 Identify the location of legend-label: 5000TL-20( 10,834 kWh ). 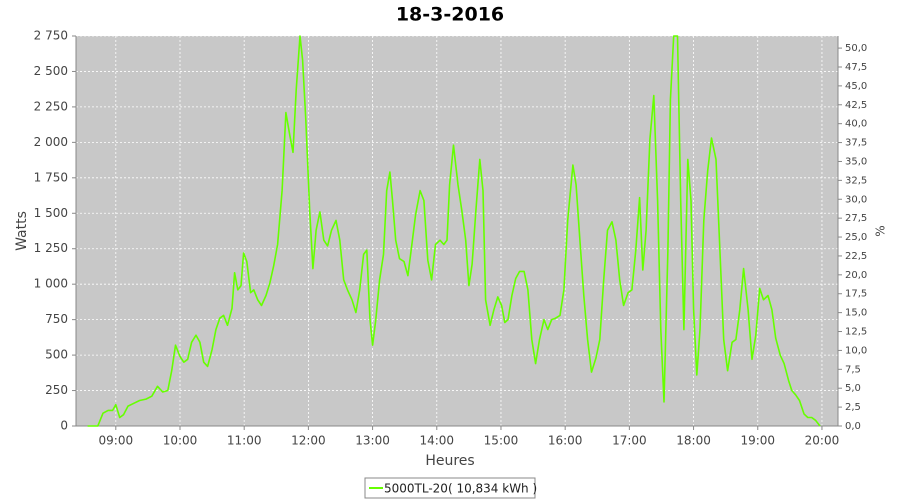
(460, 489).